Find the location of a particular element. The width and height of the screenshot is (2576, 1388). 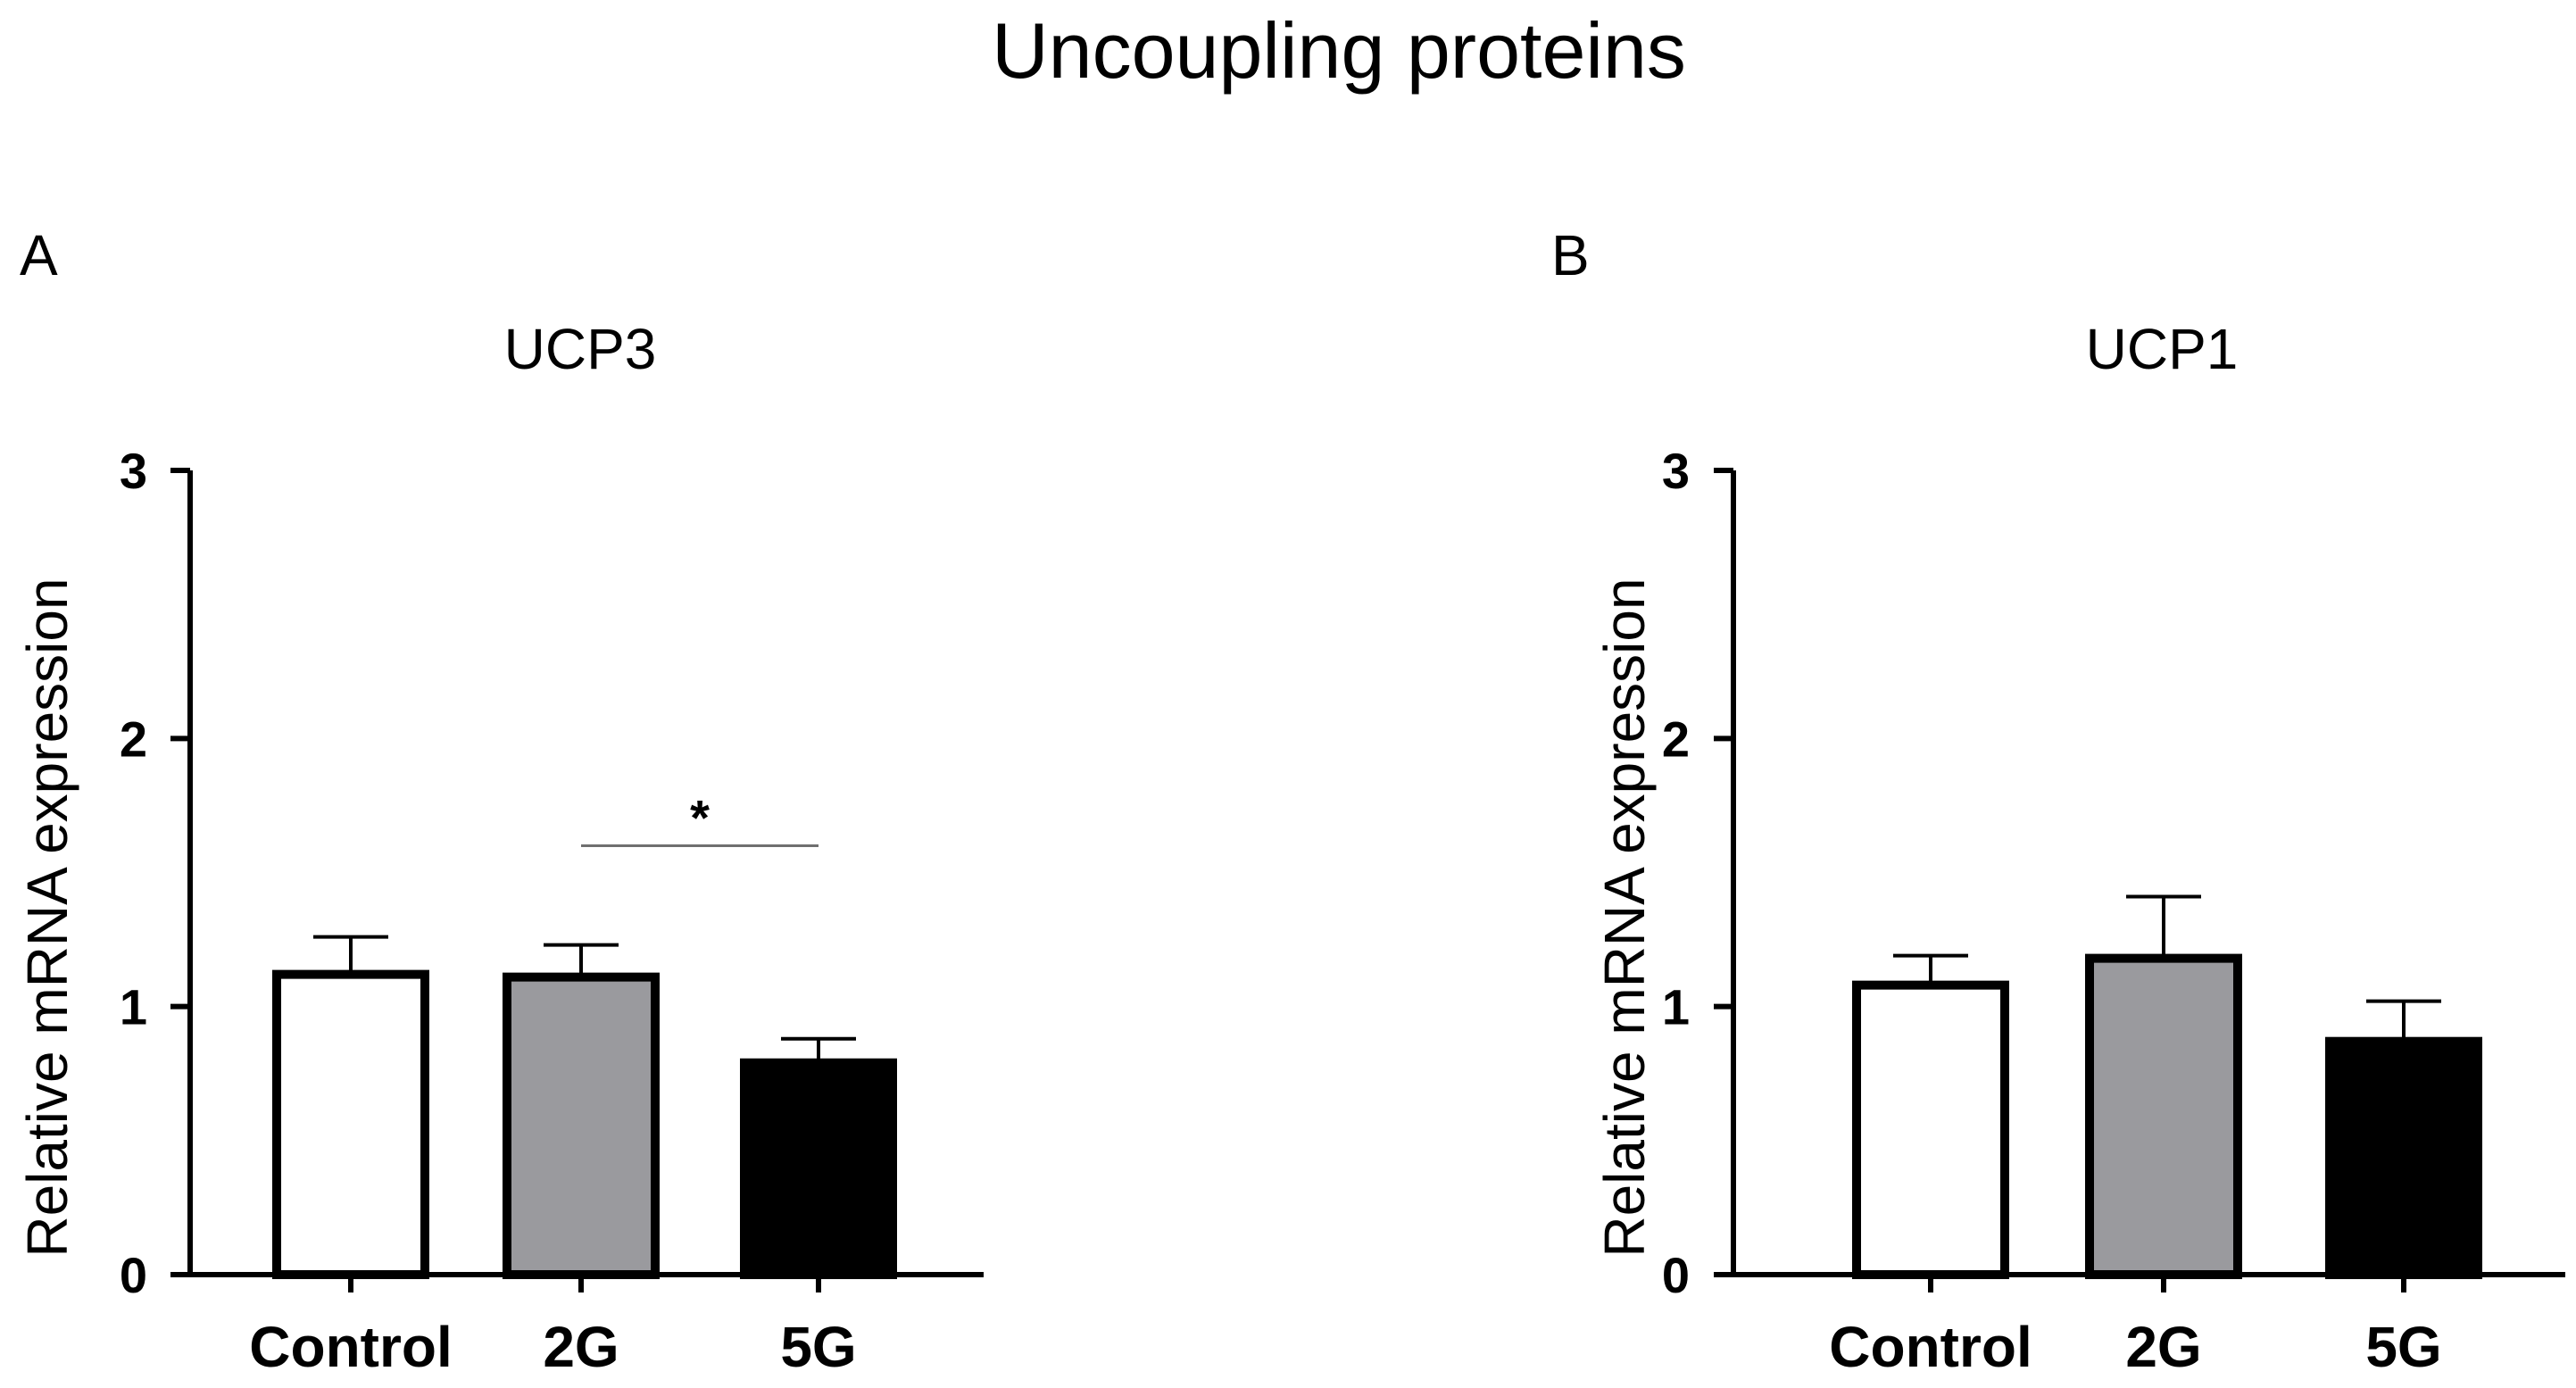

panel-letter: B is located at coordinates (1571, 255).